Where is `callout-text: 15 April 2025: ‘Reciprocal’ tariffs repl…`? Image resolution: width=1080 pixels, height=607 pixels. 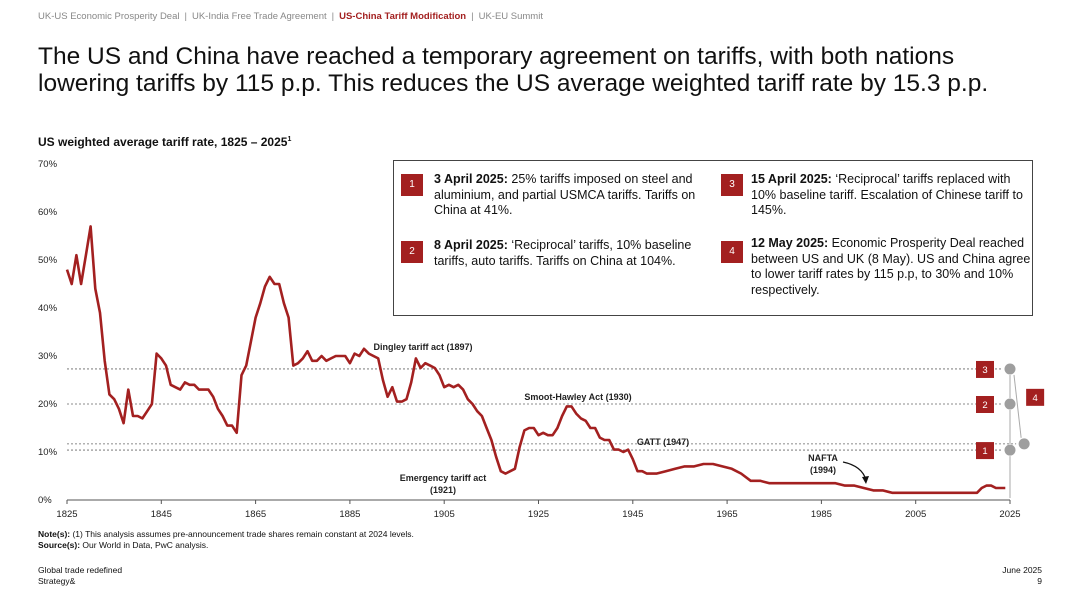 callout-text: 15 April 2025: ‘Reciprocal’ tariffs repl… is located at coordinates (892, 195).